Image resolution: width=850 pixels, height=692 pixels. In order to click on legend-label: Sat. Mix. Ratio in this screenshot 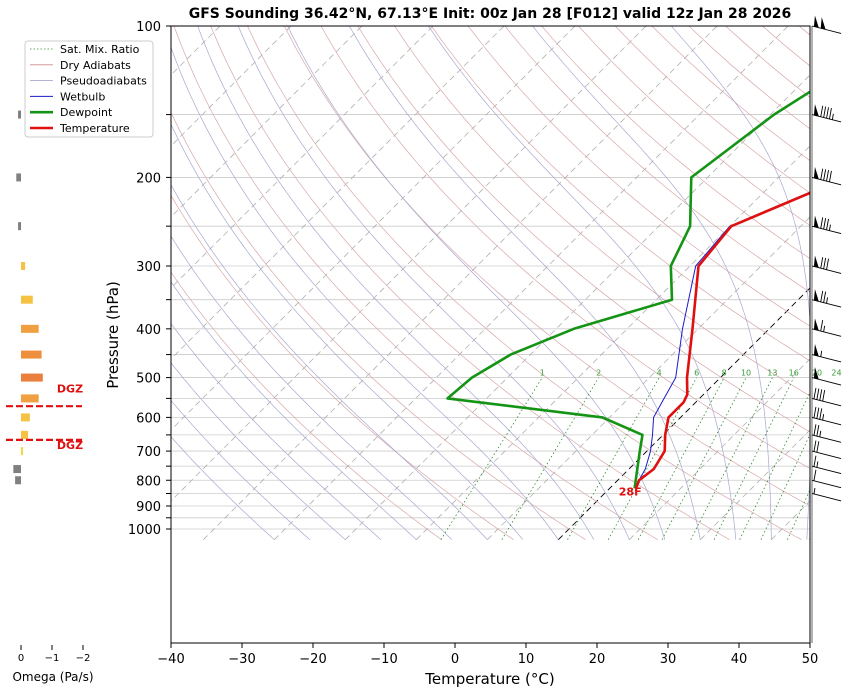, I will do `click(100, 49)`.